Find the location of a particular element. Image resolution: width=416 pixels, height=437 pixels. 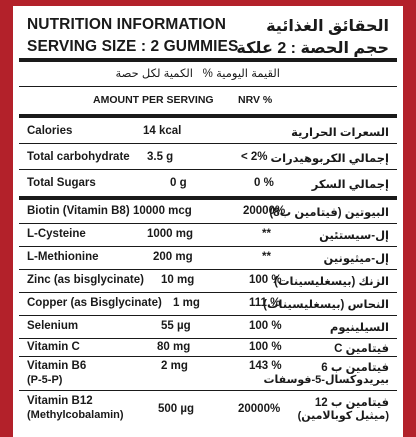

row-name-en: Selenium is located at coordinates (53, 326).